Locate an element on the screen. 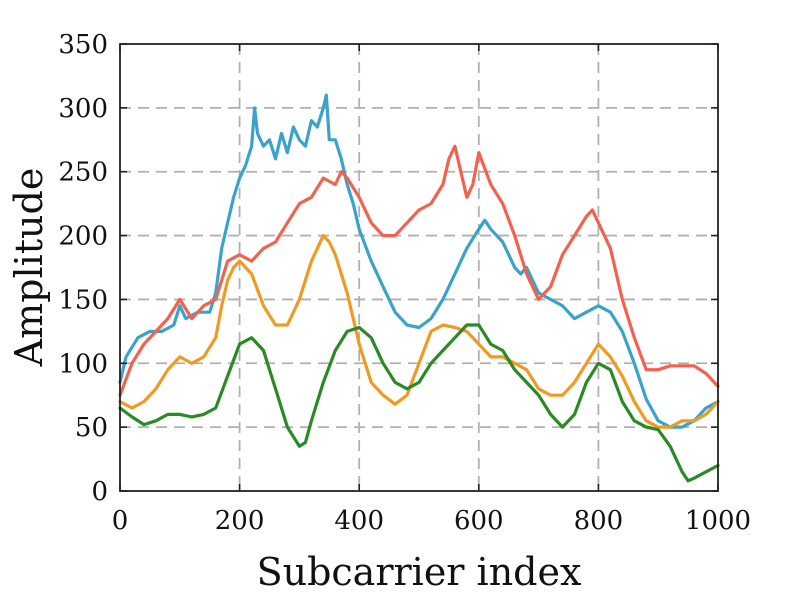  y-tick-label: 300 is located at coordinates (83, 109).